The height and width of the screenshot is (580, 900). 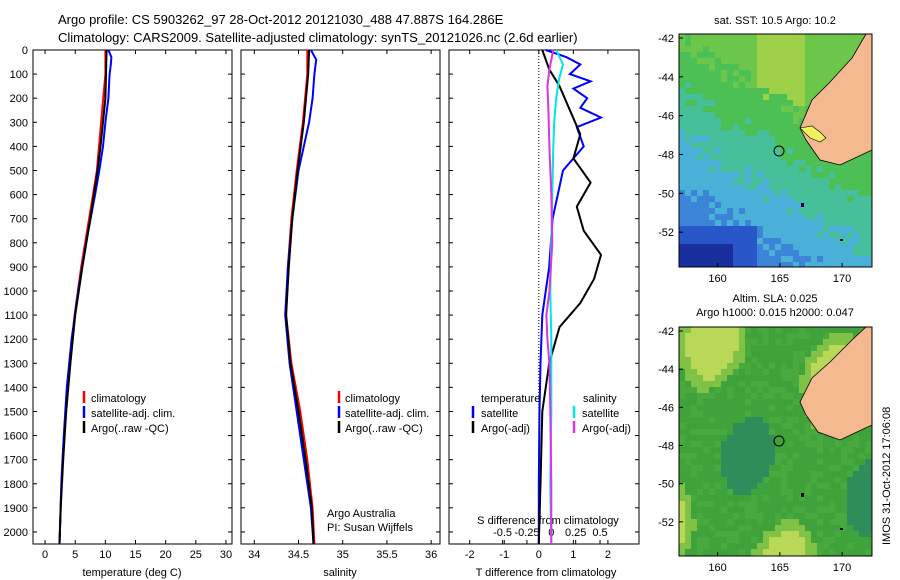 What do you see at coordinates (340, 573) in the screenshot?
I see `salinity-xlabel: salinity` at bounding box center [340, 573].